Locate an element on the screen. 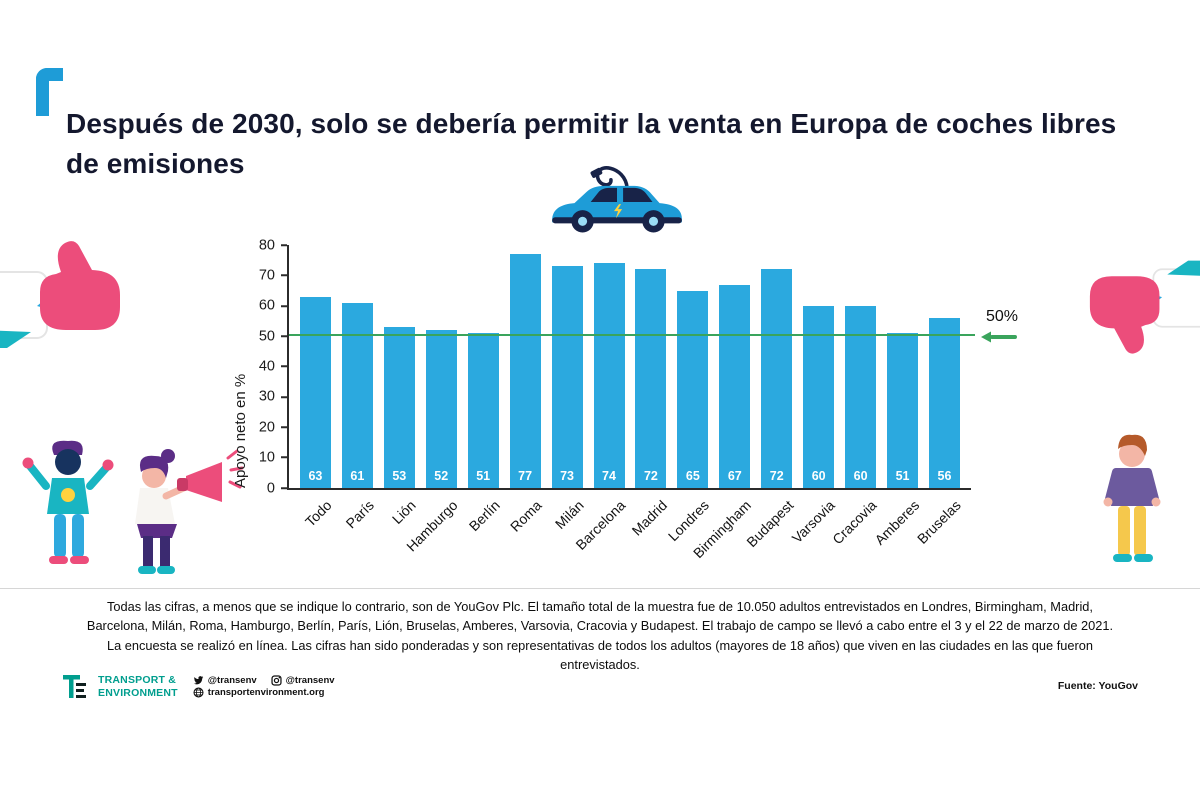  x-axis-label: Varsovia is located at coordinates (813, 522).